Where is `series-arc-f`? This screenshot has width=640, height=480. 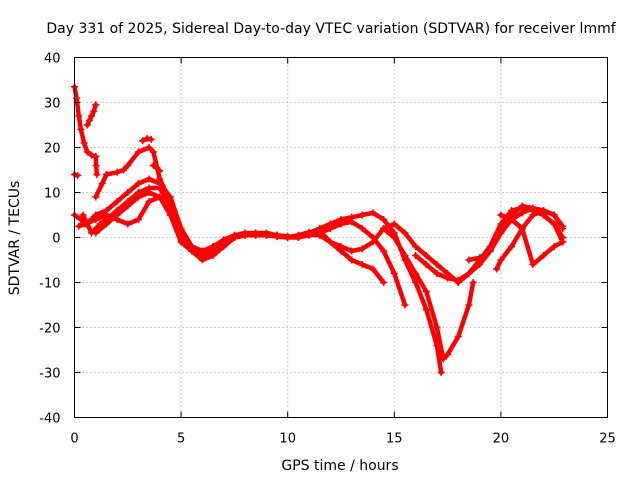 series-arc-f is located at coordinates (428, 294).